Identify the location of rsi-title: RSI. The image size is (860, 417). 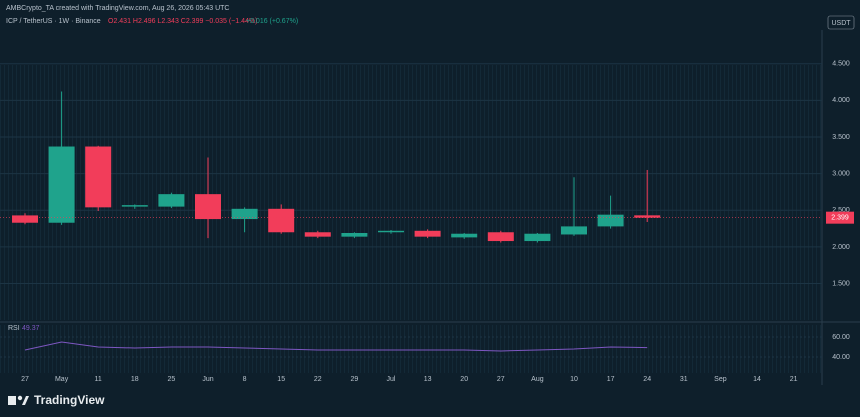
(14, 328).